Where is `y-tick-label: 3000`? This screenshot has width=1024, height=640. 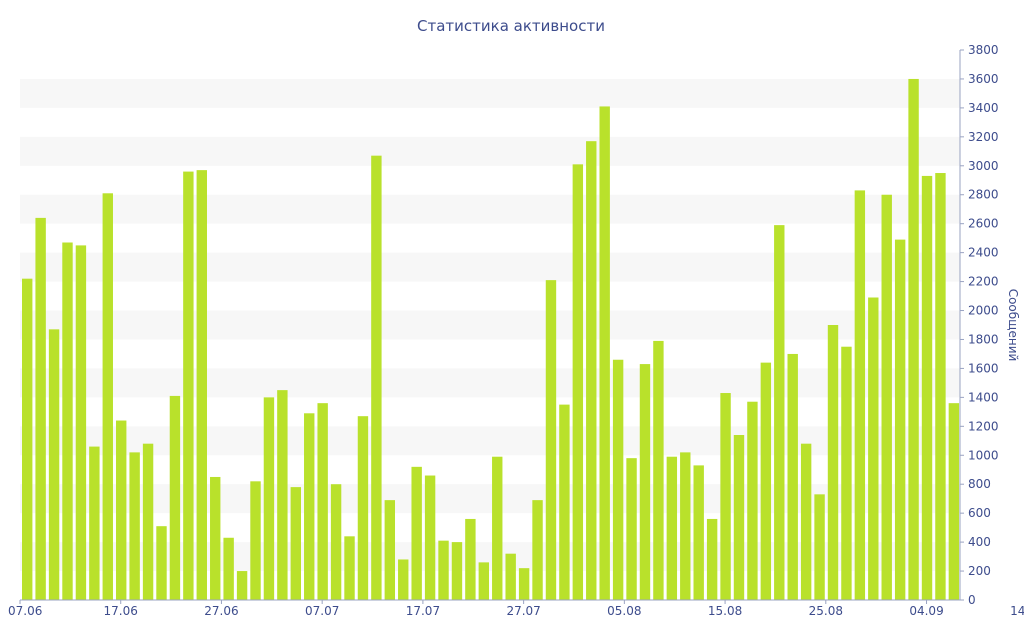
y-tick-label: 3000 is located at coordinates (983, 166).